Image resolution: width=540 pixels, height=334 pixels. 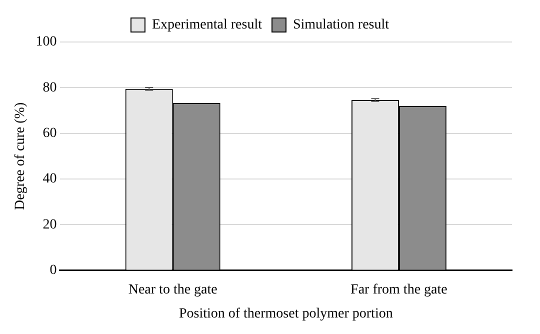 What do you see at coordinates (173, 290) in the screenshot?
I see `x-tick-label: Near to the gate` at bounding box center [173, 290].